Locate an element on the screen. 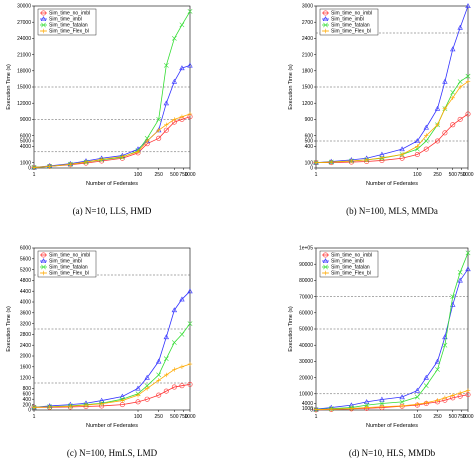  y-tick-label: 4800 is located at coordinates (25, 281).